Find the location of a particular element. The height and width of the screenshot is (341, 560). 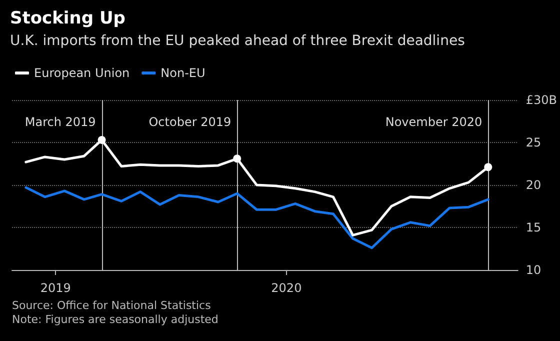

legend-label: Non-EU is located at coordinates (183, 73).